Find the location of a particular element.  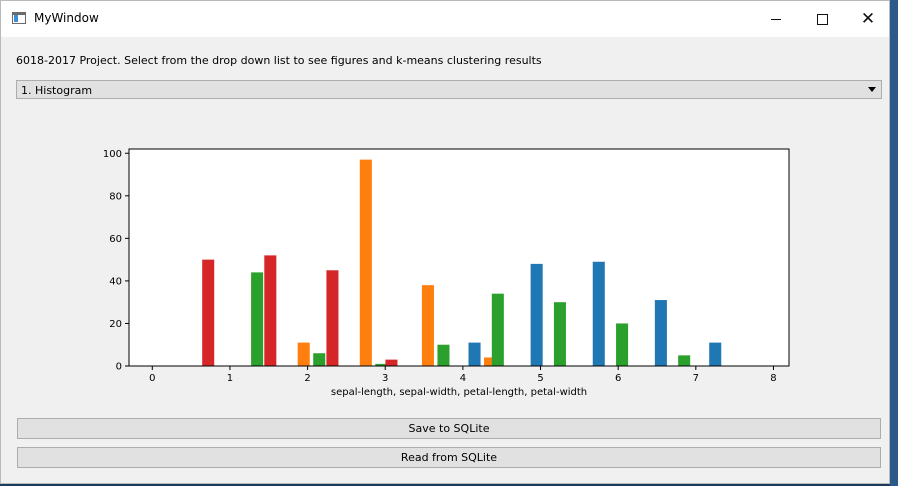

maximize-button is located at coordinates (822, 19).